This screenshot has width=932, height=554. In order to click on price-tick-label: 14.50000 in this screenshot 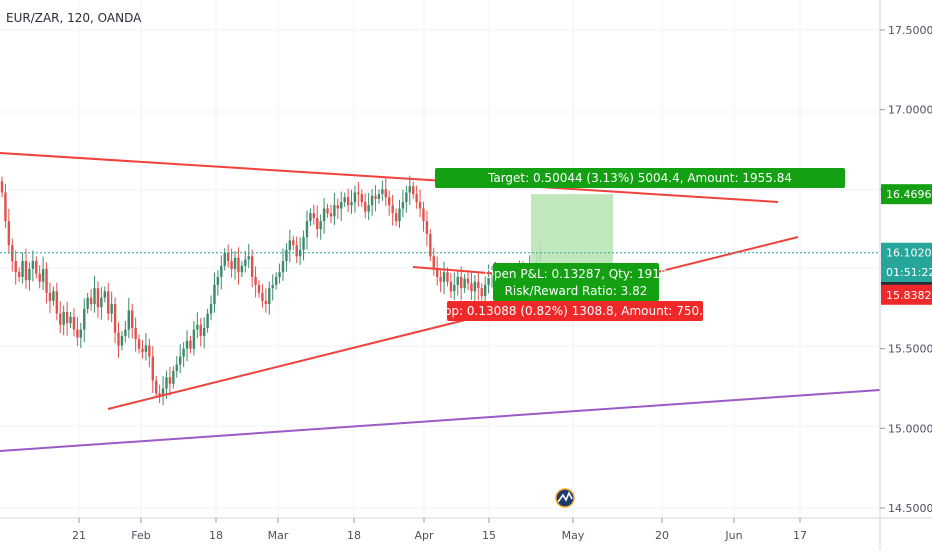, I will do `click(910, 508)`.